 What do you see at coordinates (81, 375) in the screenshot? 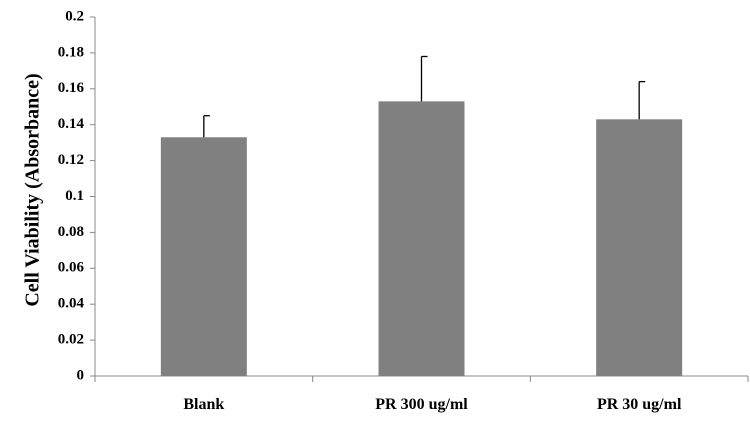
I see `y-tick-label: 0` at bounding box center [81, 375].